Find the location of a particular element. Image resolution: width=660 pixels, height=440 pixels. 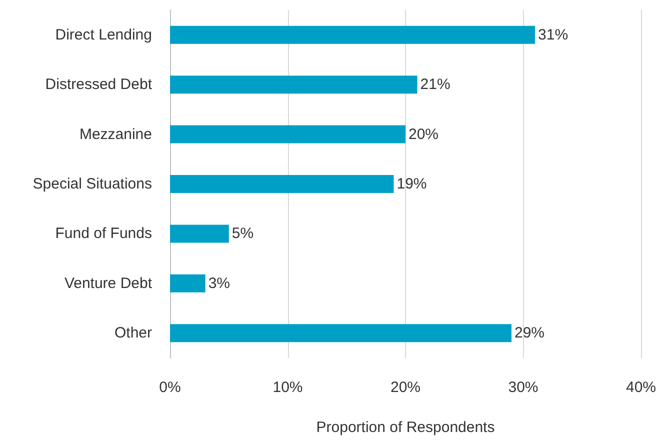

data-label: 21% is located at coordinates (435, 85).